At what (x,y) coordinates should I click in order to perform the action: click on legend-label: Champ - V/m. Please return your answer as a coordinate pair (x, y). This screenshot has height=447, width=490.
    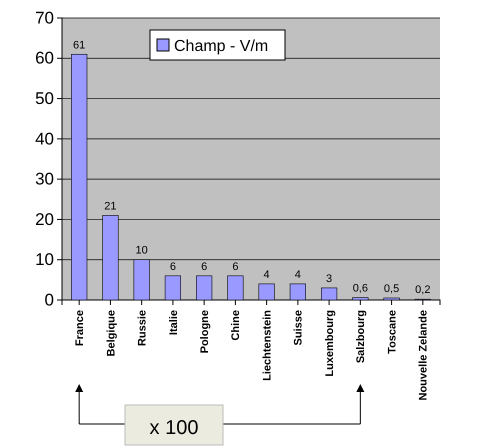
    Looking at the image, I should click on (221, 46).